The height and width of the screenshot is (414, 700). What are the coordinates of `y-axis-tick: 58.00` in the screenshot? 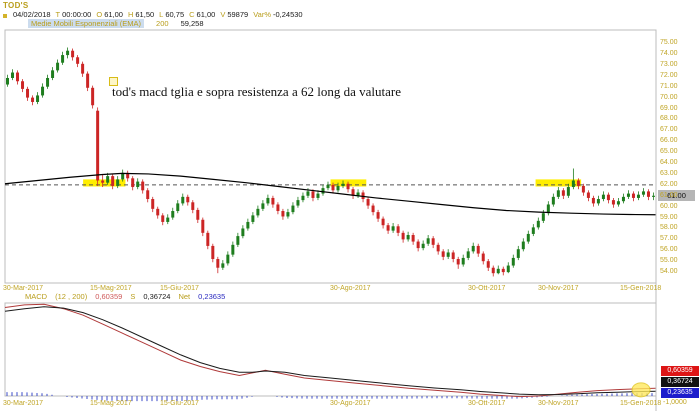 It's located at (669, 228).